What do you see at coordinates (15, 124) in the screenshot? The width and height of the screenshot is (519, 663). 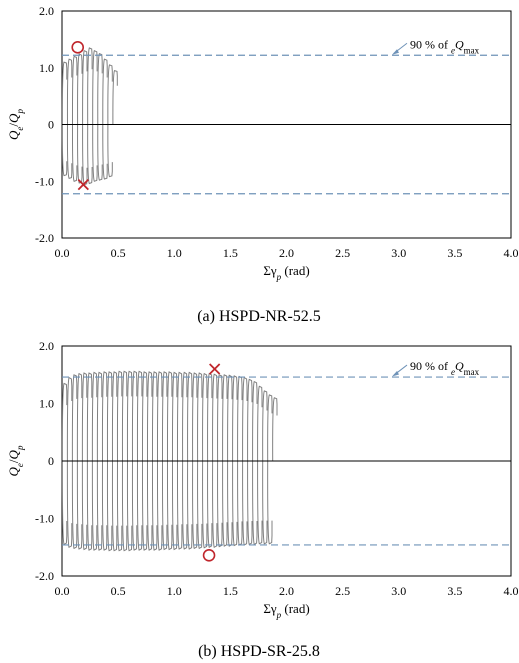 I see `y-axis-label: Qe/Qp` at bounding box center [15, 124].